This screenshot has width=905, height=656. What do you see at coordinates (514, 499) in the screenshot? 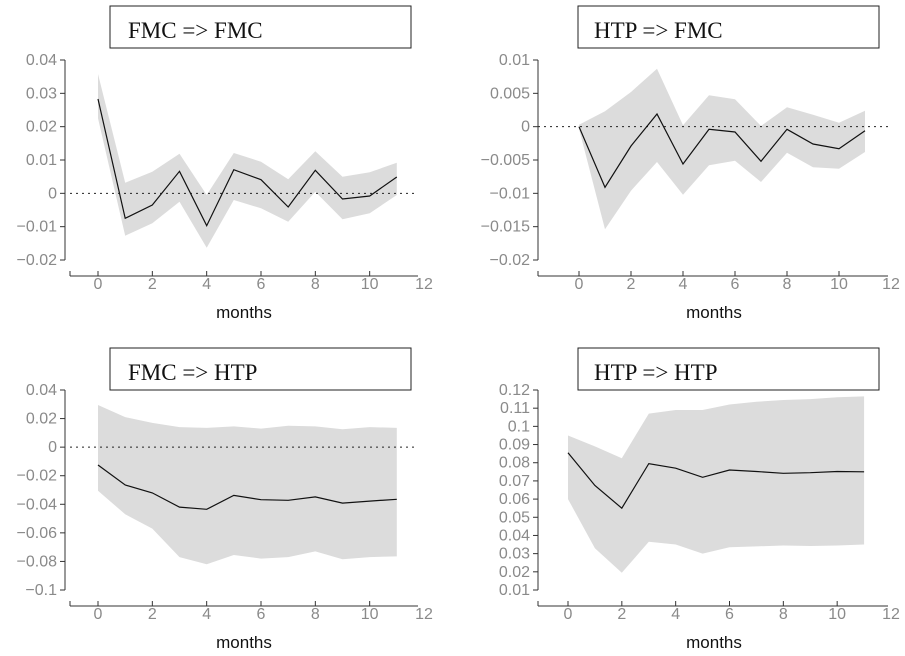
I see `y-tick-label: 0.06` at bounding box center [514, 499].